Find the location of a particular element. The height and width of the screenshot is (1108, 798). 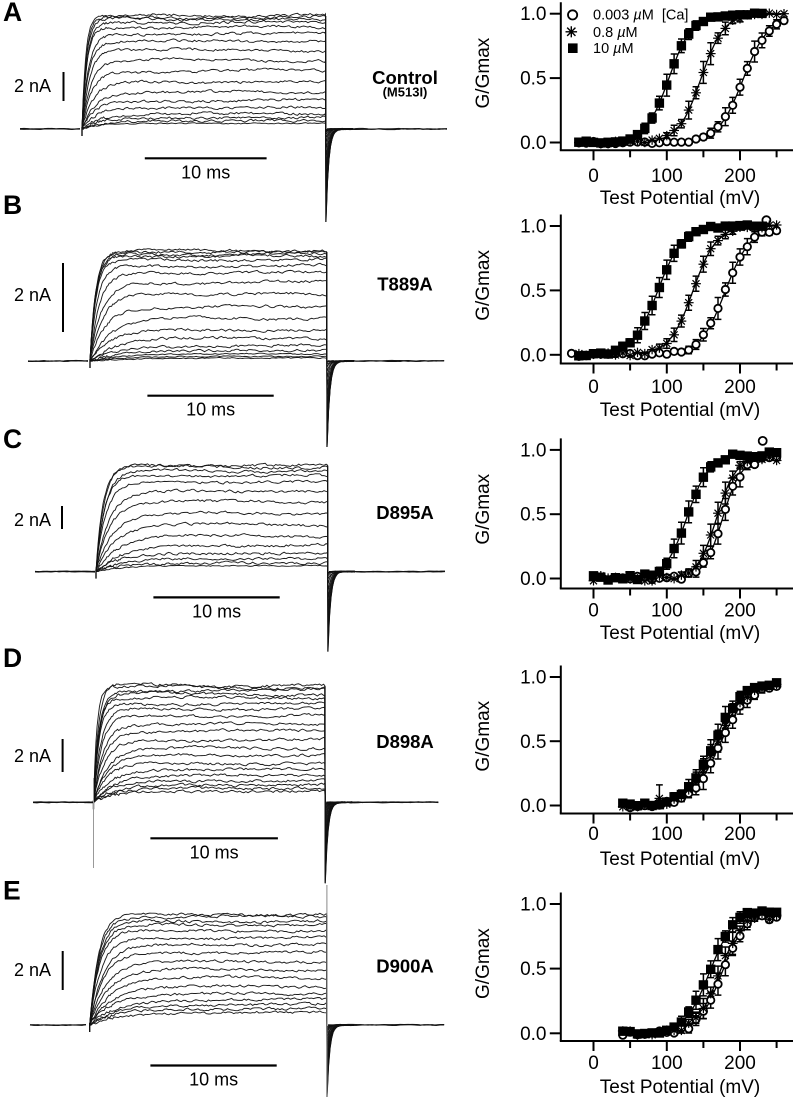

svg-text: D900A is located at coordinates (405, 966).